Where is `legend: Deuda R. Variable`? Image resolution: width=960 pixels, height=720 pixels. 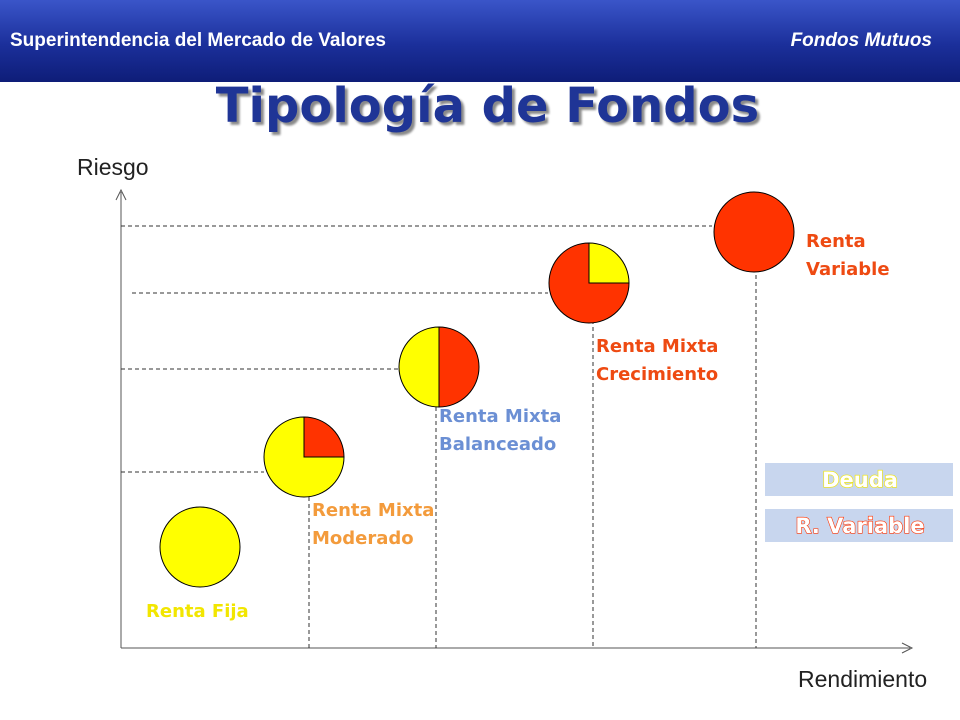
legend: Deuda R. Variable is located at coordinates (859, 502).